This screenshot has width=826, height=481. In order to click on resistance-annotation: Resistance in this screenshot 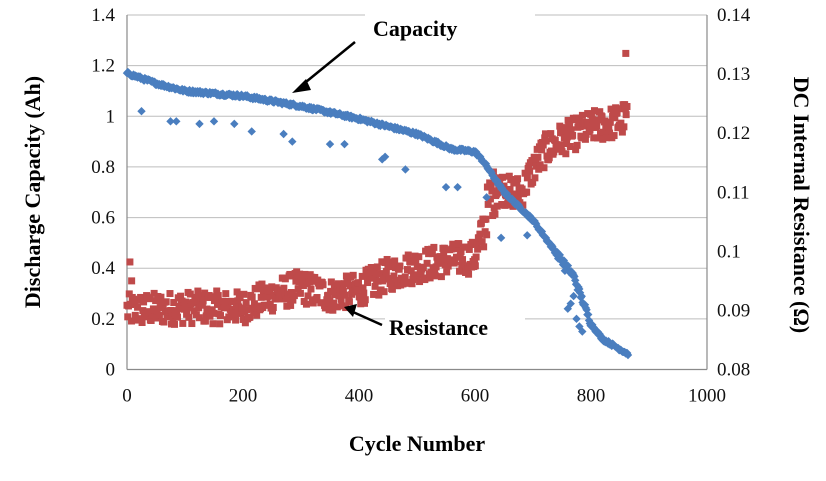, I will do `click(434, 322)`.